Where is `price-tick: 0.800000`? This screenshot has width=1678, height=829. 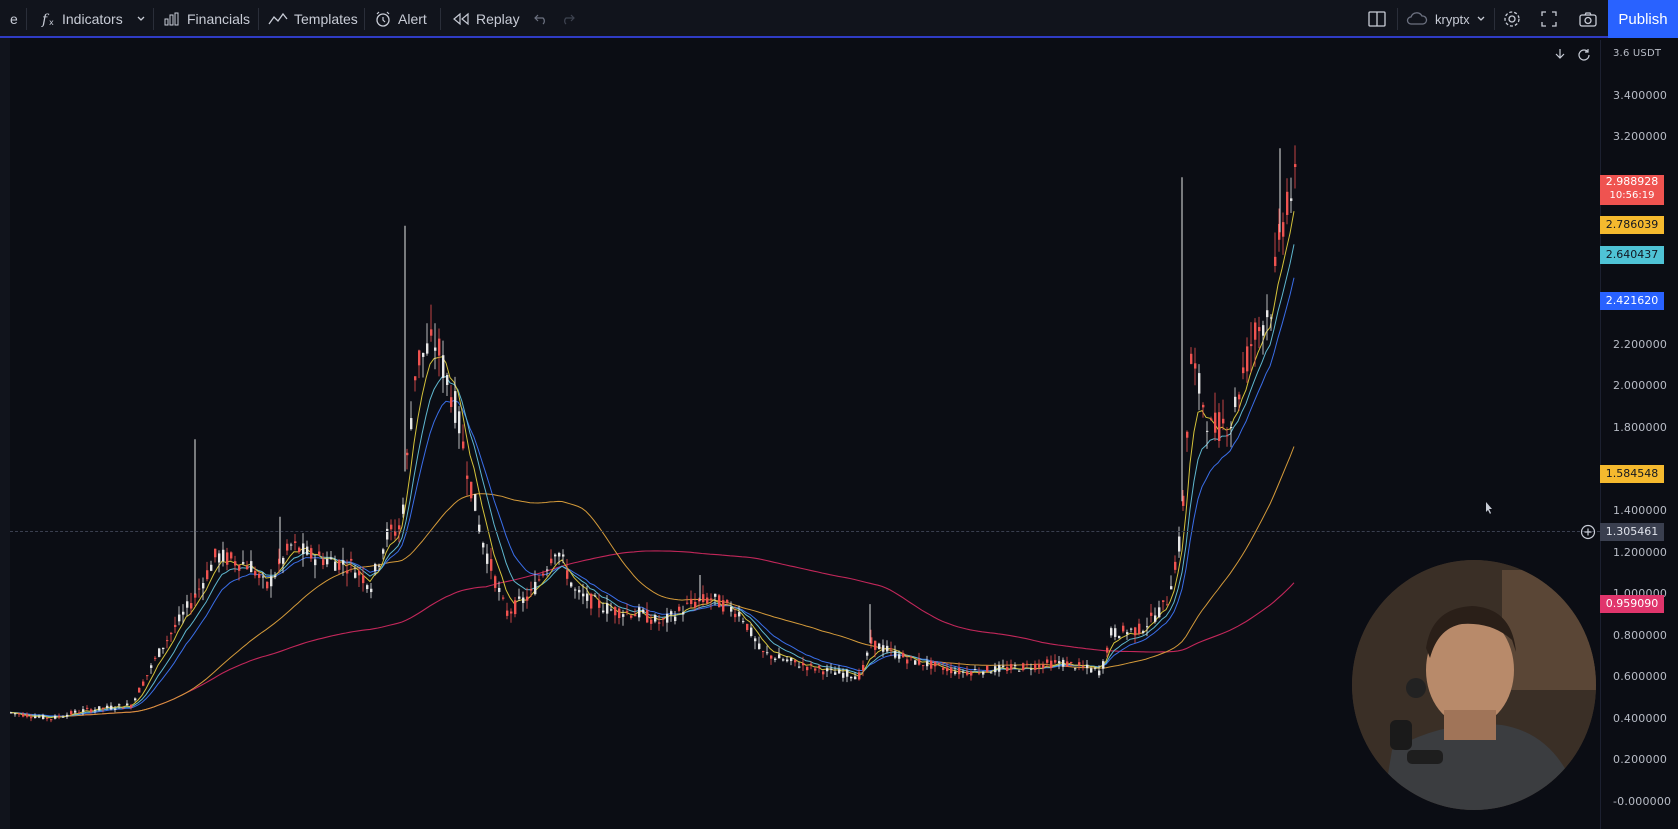
price-tick: 0.800000 is located at coordinates (1640, 635).